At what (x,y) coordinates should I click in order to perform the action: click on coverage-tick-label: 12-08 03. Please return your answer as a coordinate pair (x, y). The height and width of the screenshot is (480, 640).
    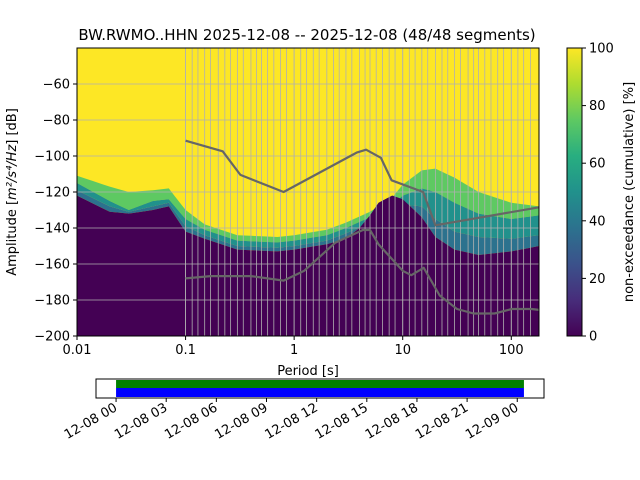
    Looking at the image, I should click on (141, 421).